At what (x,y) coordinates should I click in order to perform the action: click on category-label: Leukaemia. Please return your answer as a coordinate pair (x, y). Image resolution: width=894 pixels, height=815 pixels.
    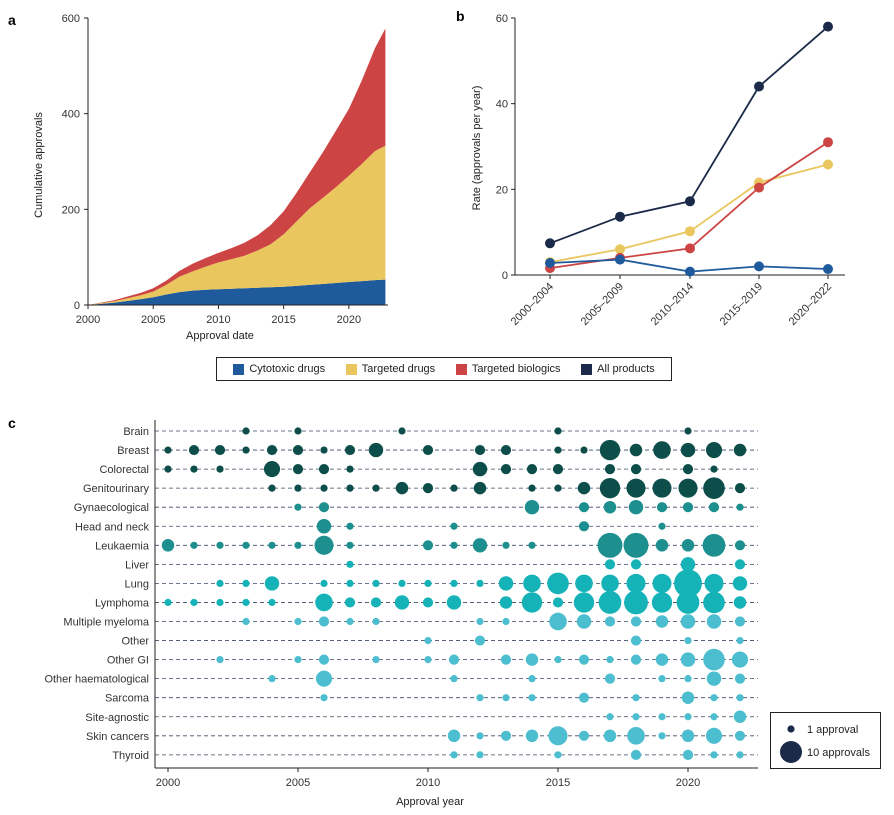
    Looking at the image, I should click on (122, 546).